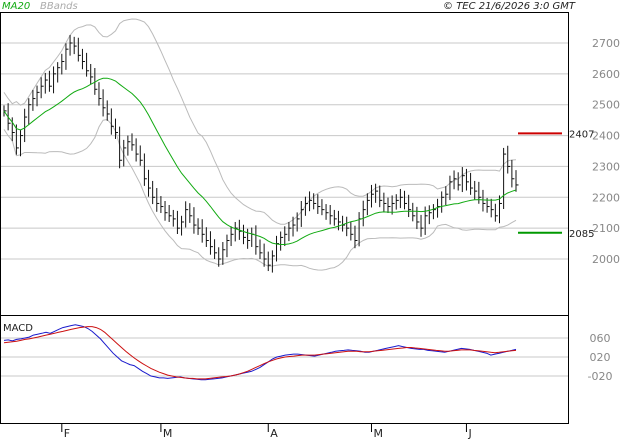 The height and width of the screenshot is (440, 627). I want to click on price-tick-label: 2300, so click(606, 166).